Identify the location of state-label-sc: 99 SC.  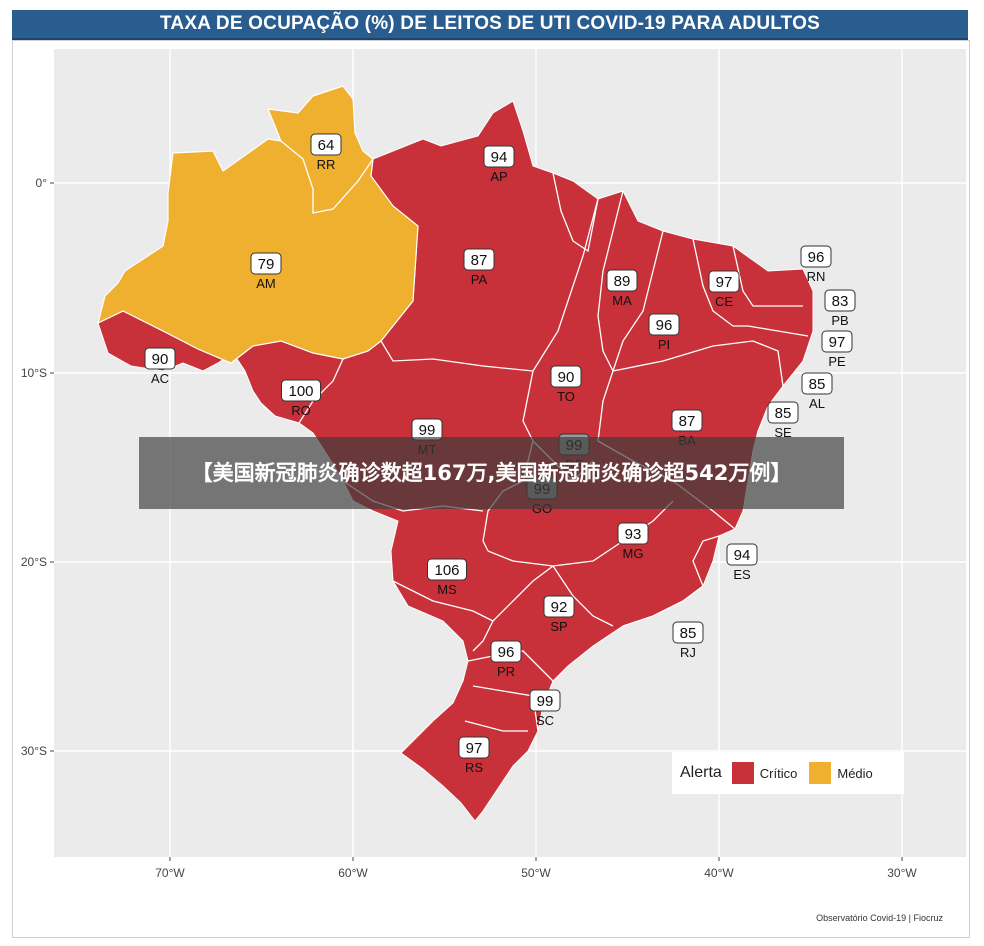
(545, 708).